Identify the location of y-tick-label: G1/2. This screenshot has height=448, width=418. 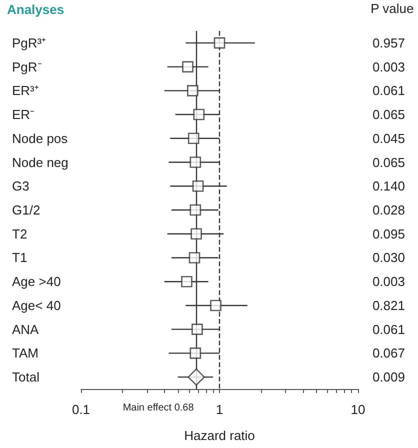
(26, 210).